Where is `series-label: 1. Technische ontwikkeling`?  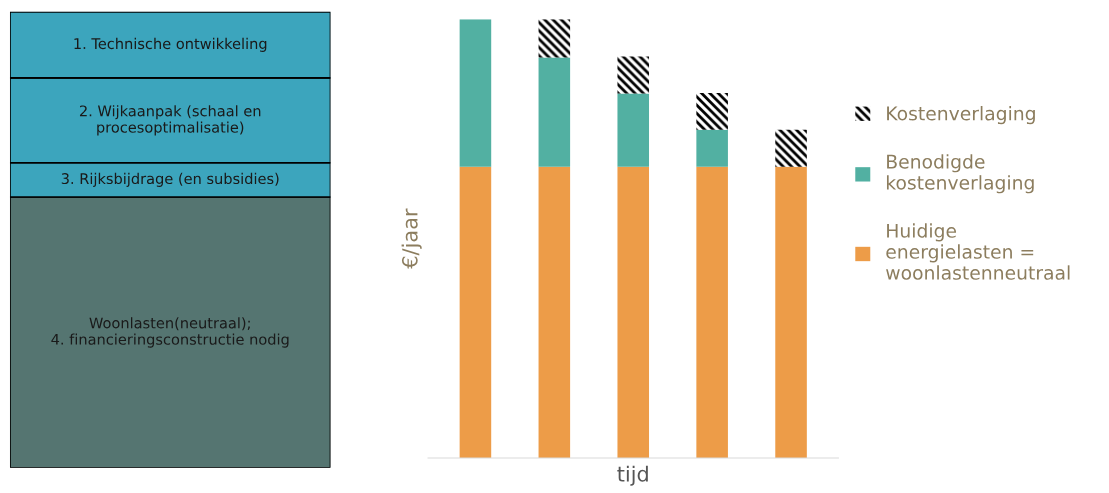 series-label: 1. Technische ontwikkeling is located at coordinates (170, 44).